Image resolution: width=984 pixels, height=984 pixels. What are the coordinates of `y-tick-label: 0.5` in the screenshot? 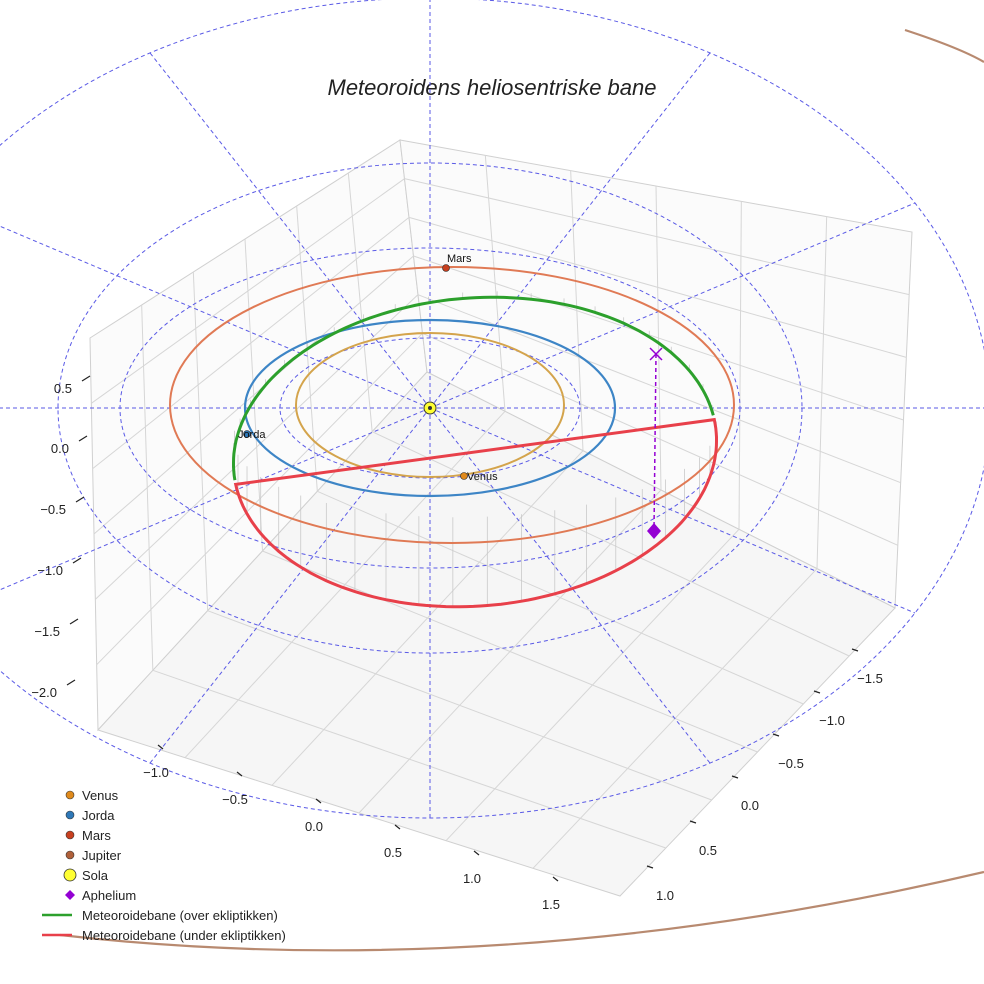 It's located at (708, 850).